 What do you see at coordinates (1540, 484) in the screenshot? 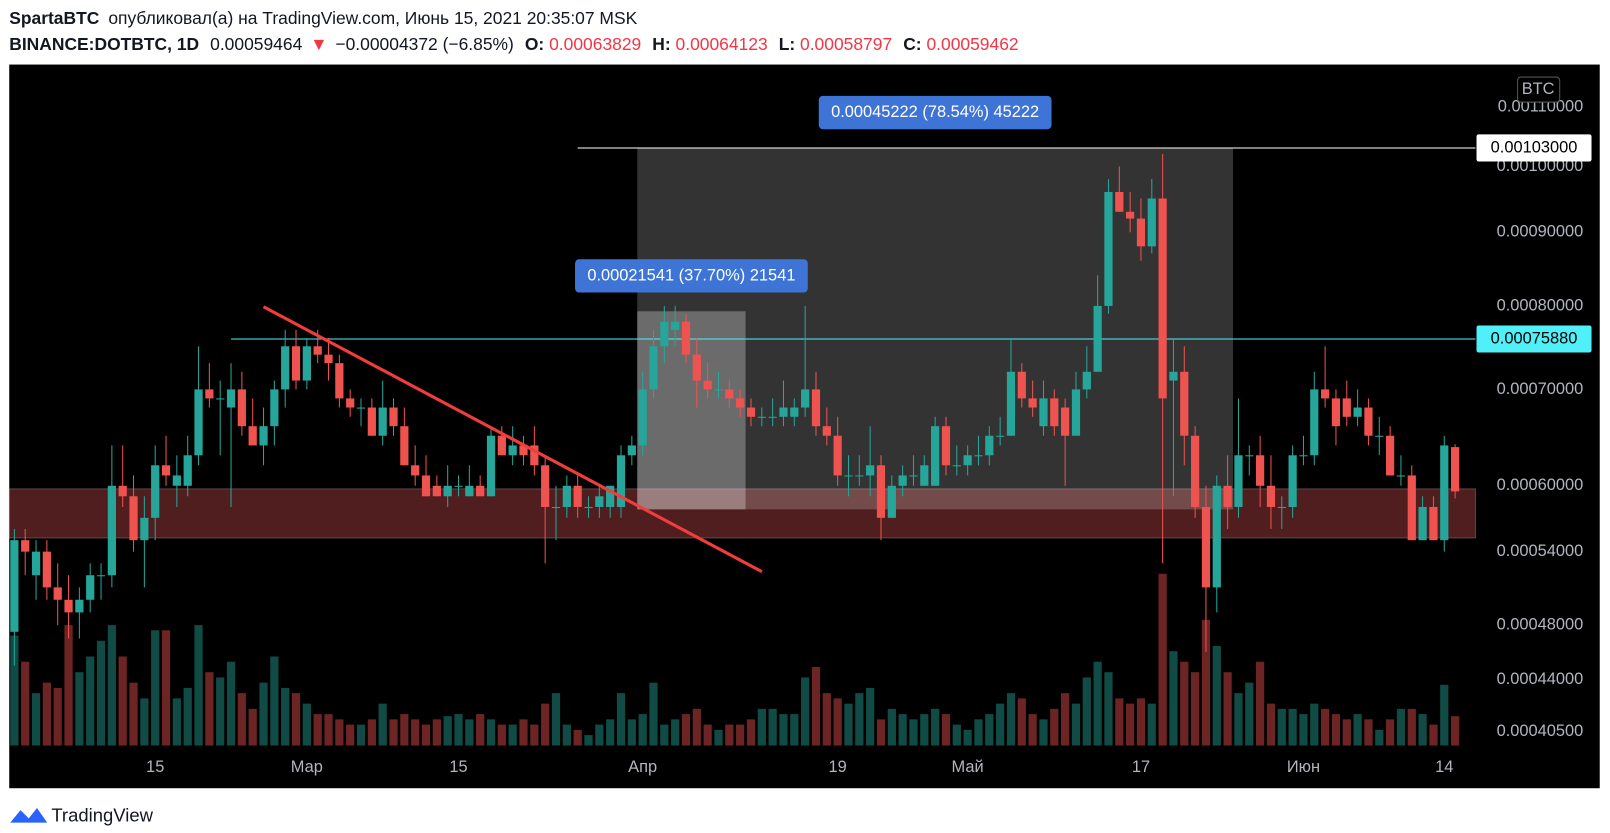
I see `y-tick-label: 0.00060000` at bounding box center [1540, 484].